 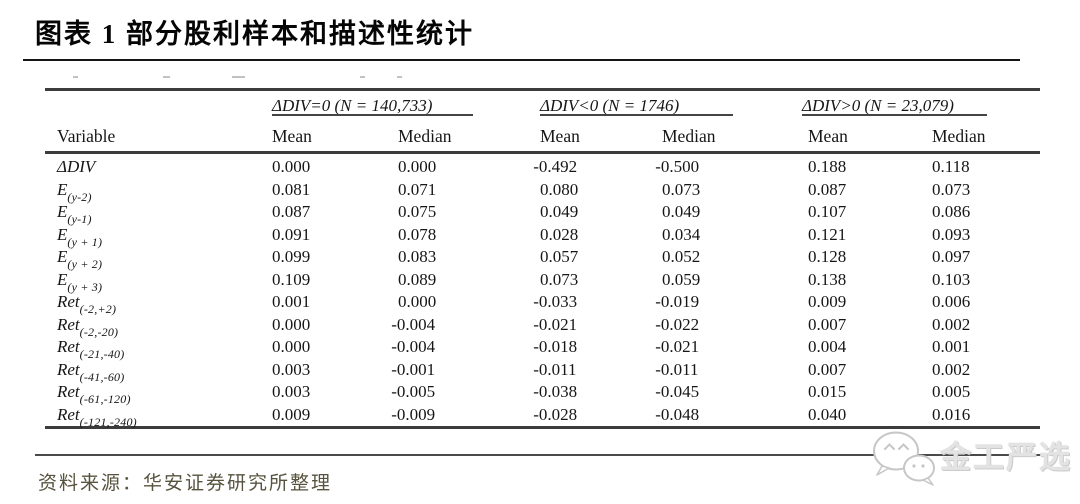 What do you see at coordinates (951, 234) in the screenshot?
I see `cell-median-3: 0.093` at bounding box center [951, 234].